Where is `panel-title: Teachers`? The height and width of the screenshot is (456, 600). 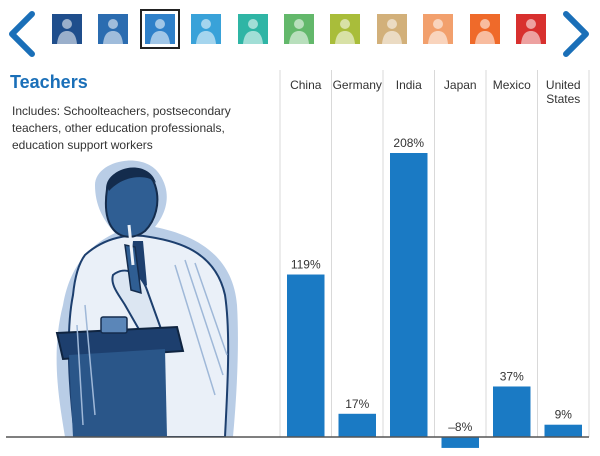 panel-title: Teachers is located at coordinates (49, 82).